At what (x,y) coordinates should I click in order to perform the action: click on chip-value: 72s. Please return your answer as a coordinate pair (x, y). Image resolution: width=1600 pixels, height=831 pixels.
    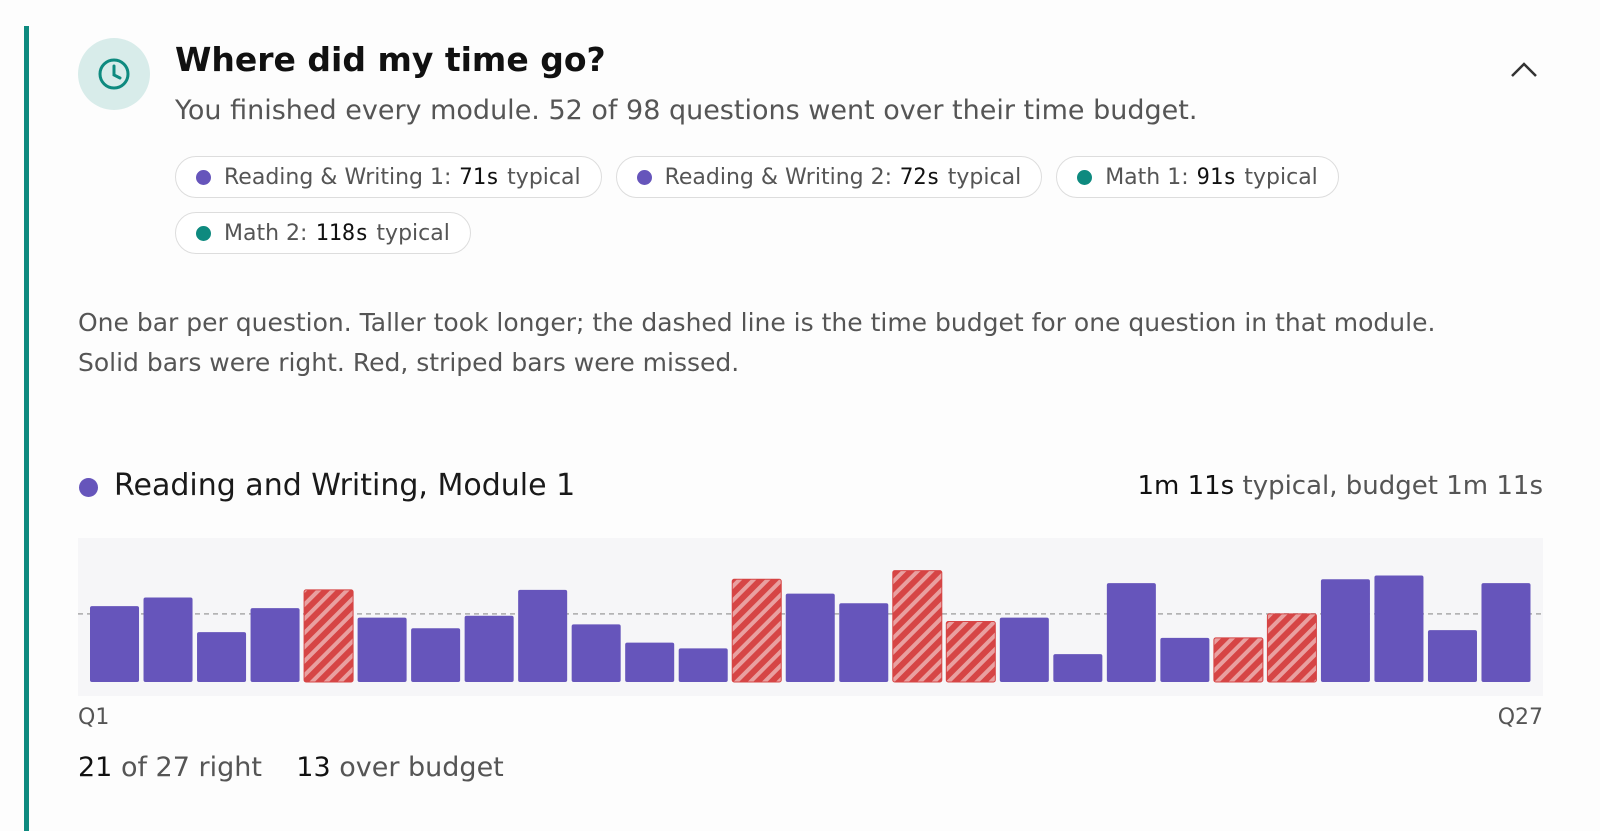
    Looking at the image, I should click on (920, 177).